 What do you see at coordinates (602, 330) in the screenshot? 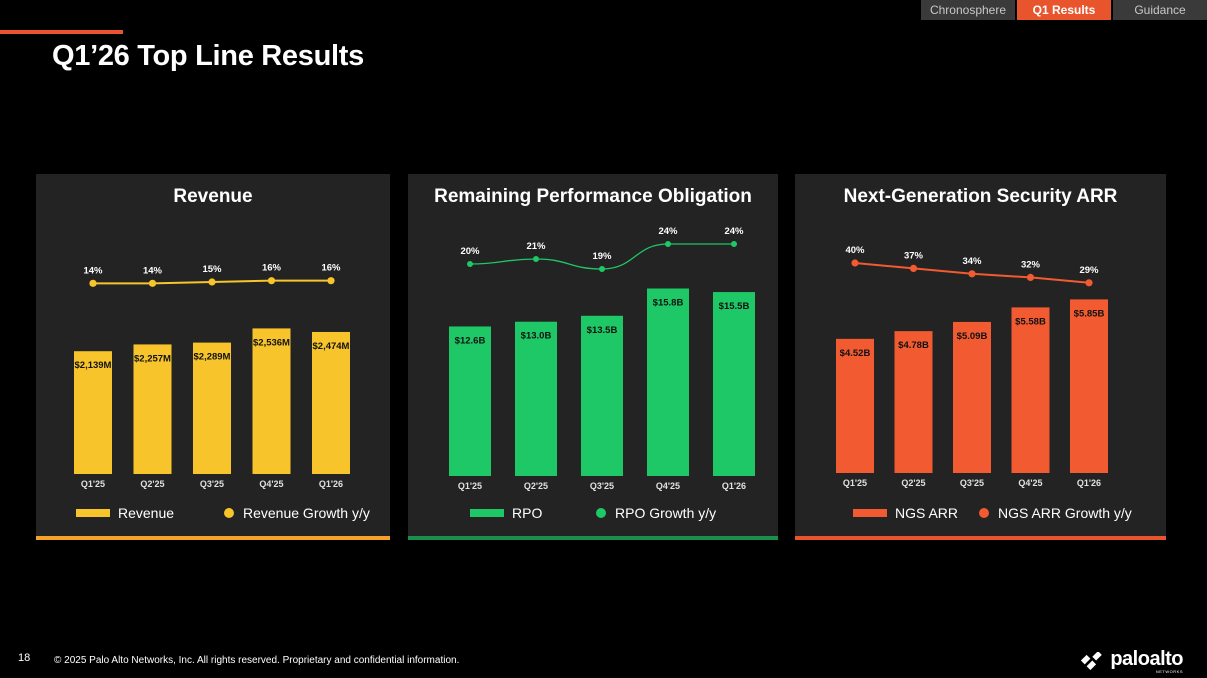
I see `bar-value-label: $13.5B` at bounding box center [602, 330].